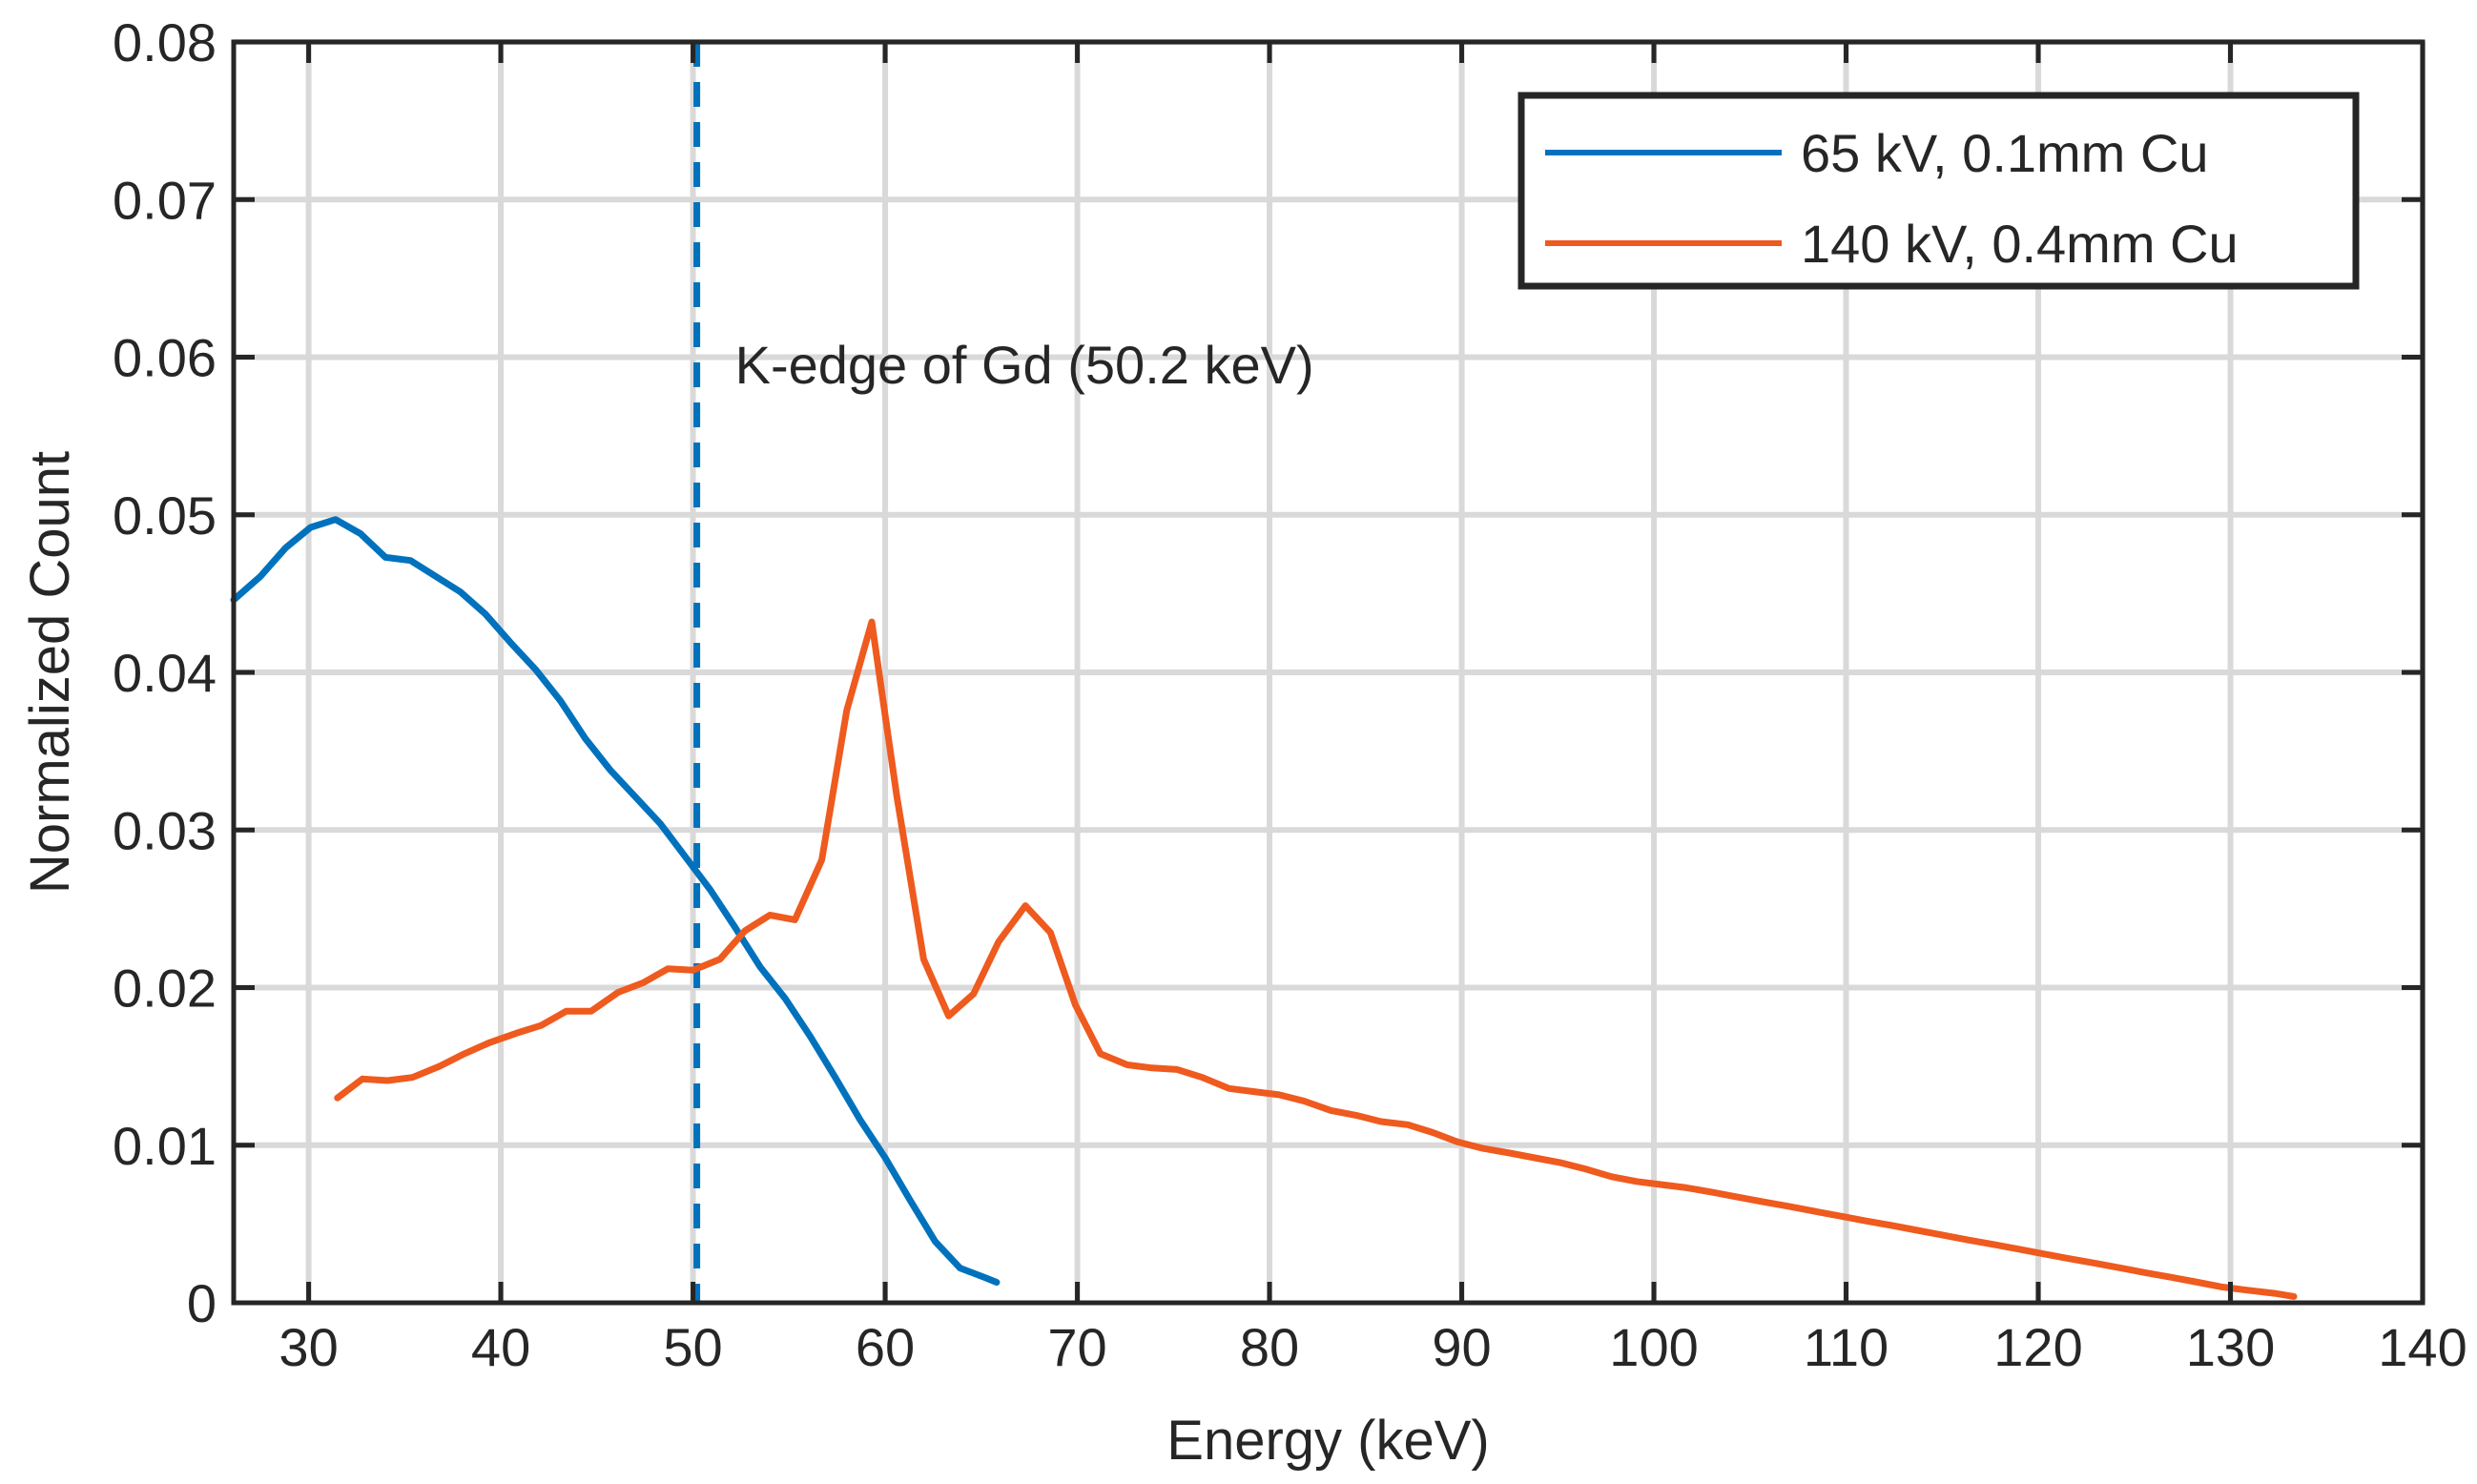 The width and height of the screenshot is (2477, 1484). What do you see at coordinates (165, 988) in the screenshot?
I see `y-tick-label: 0.02` at bounding box center [165, 988].